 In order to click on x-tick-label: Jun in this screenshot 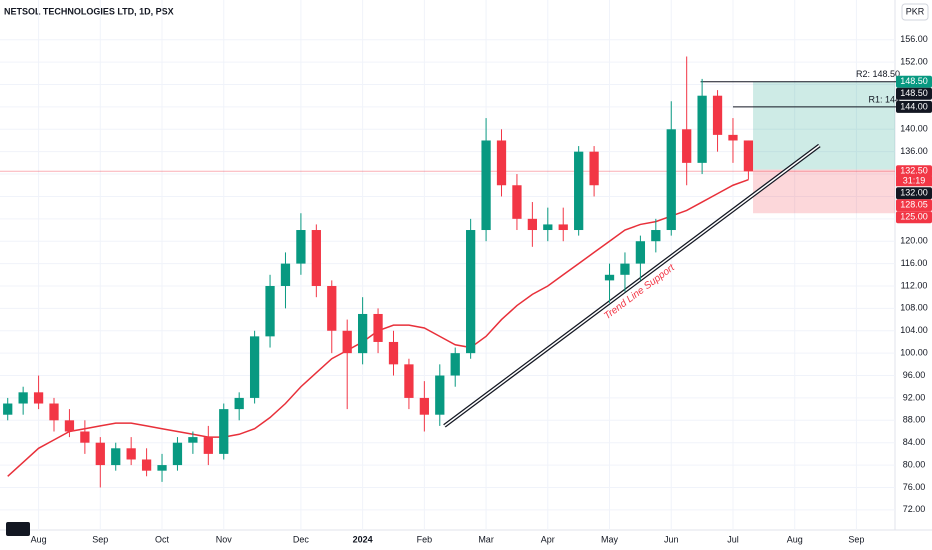, I will do `click(671, 539)`.